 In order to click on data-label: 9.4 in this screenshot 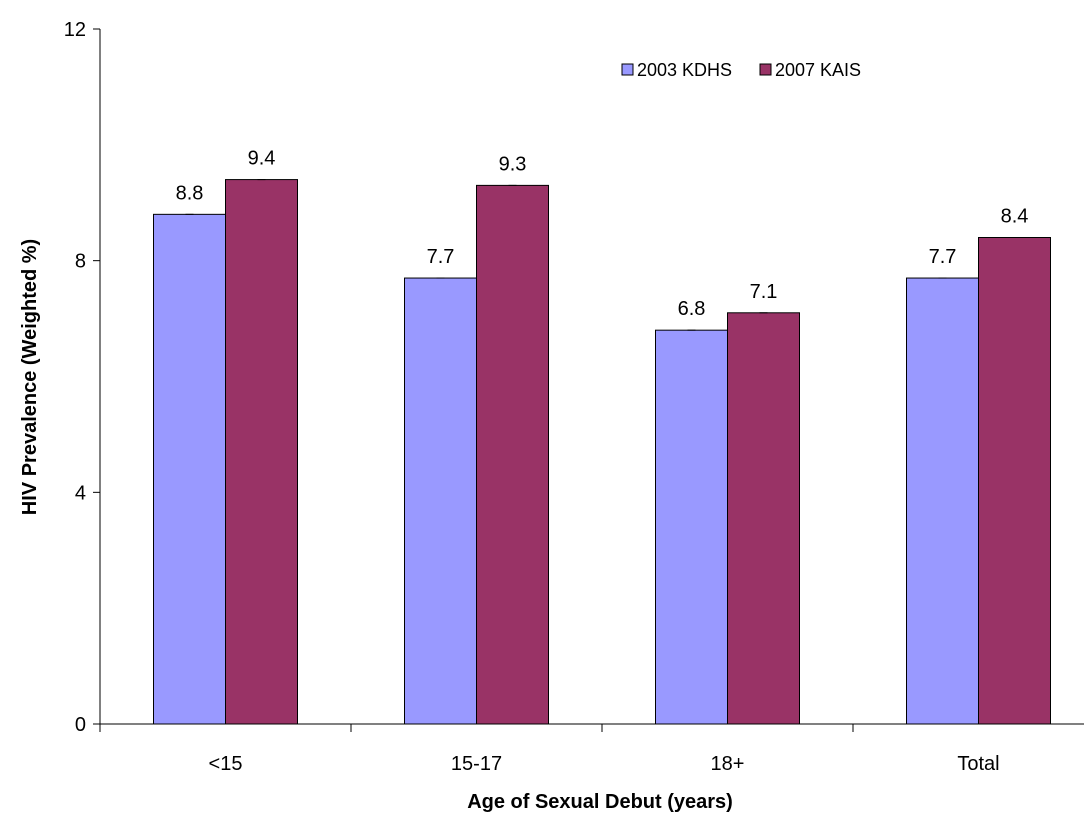, I will do `click(262, 159)`.